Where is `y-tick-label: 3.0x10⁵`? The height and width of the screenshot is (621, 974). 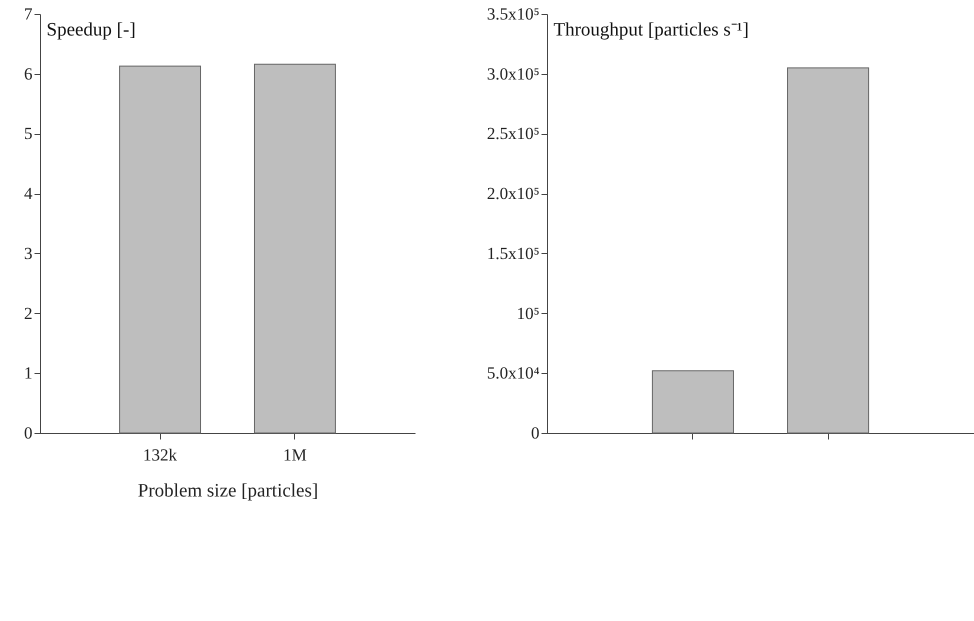 y-tick-label: 3.0x10⁵ is located at coordinates (513, 74).